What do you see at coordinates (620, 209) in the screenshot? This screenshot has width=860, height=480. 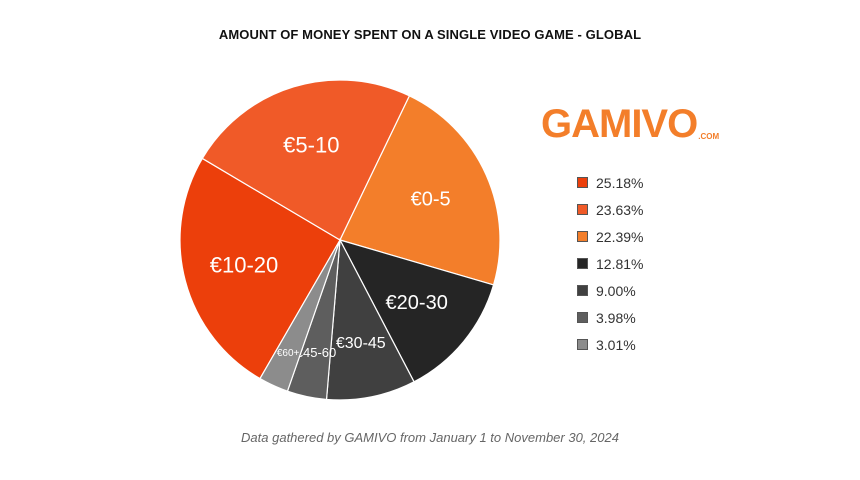 I see `legend-label: 23.63%` at bounding box center [620, 209].